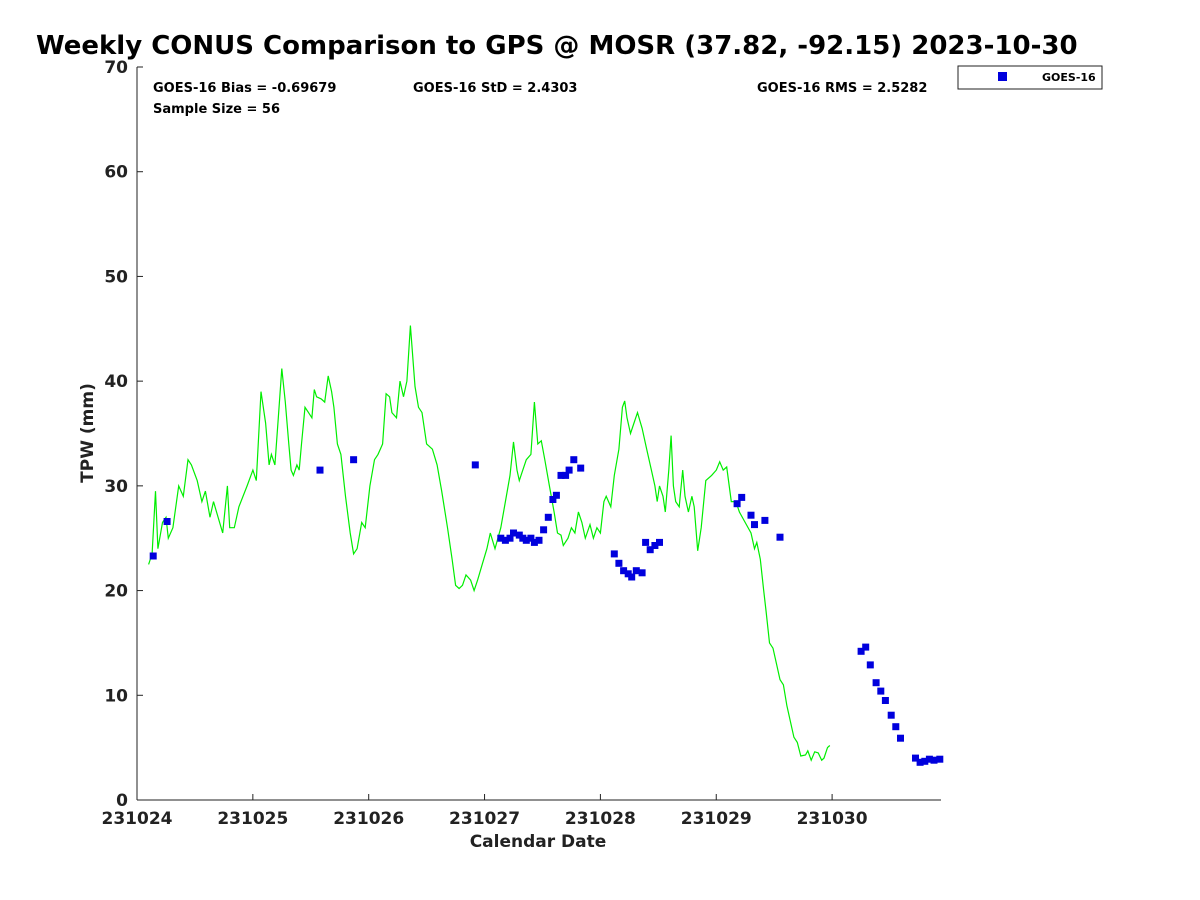  What do you see at coordinates (252, 819) in the screenshot?
I see `x-tick-label: 231025` at bounding box center [252, 819].